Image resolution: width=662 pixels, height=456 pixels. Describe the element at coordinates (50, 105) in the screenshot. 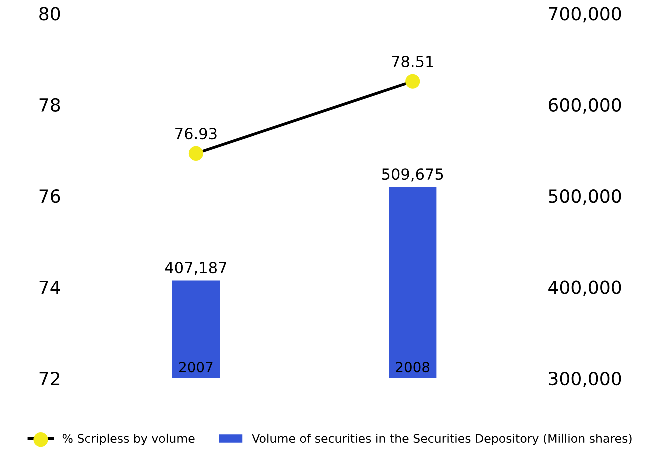

I see `y-tick-label: 78` at that location.